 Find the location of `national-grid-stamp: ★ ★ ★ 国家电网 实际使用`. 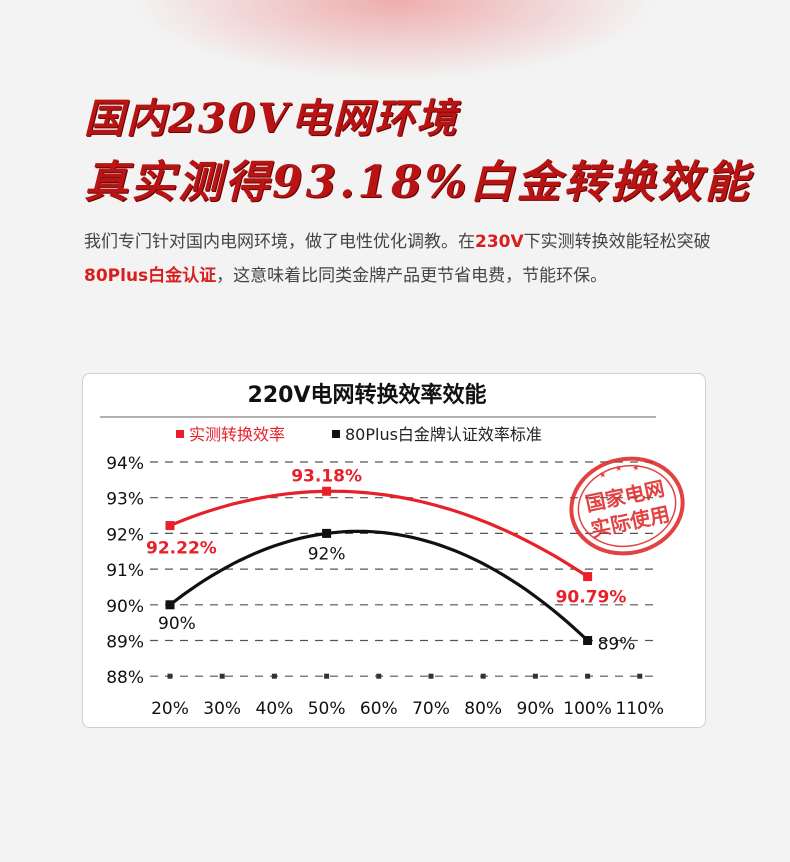

national-grid-stamp: ★ ★ ★ 国家电网 实际使用 is located at coordinates (627, 506).